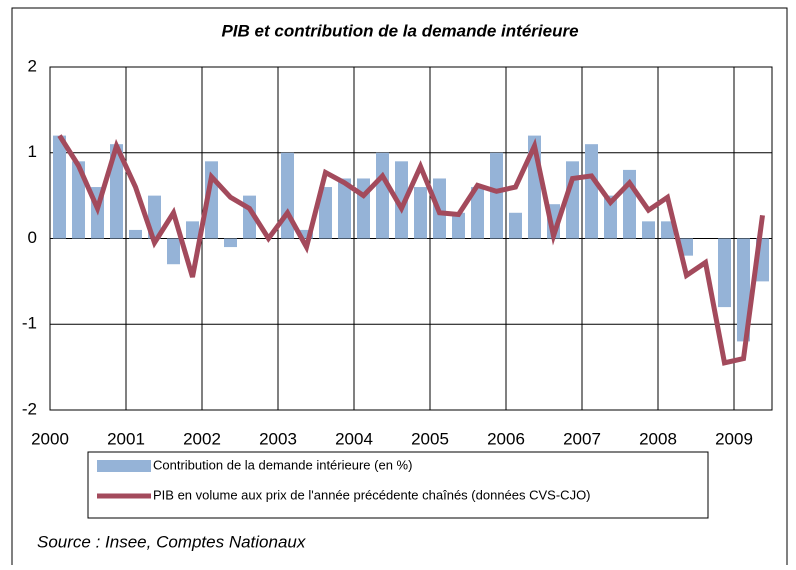 Image resolution: width=796 pixels, height=570 pixels. Describe the element at coordinates (29, 323) in the screenshot. I see `y-tick-label: -1` at that location.